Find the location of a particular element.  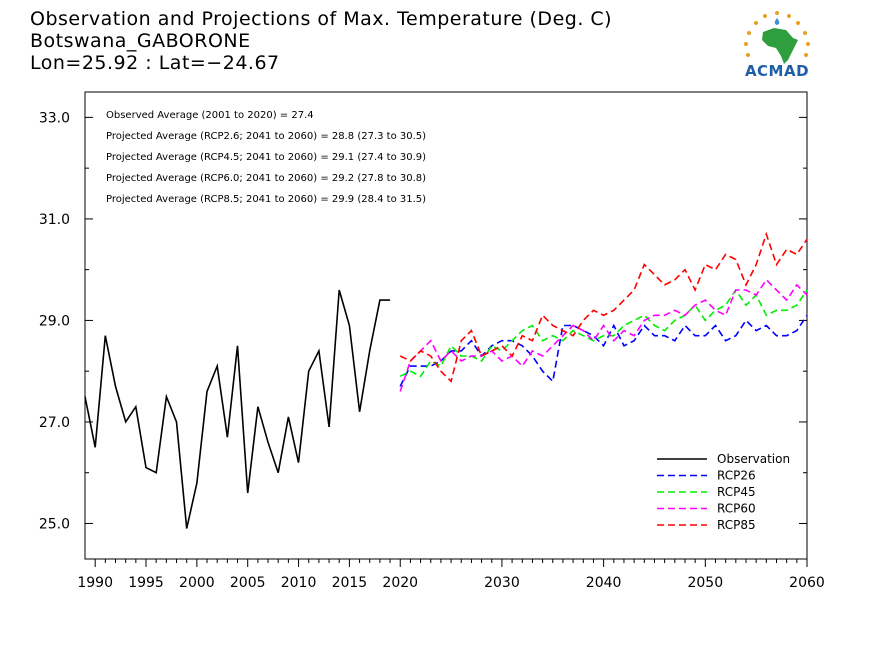

series-line-observation is located at coordinates (237, 409).